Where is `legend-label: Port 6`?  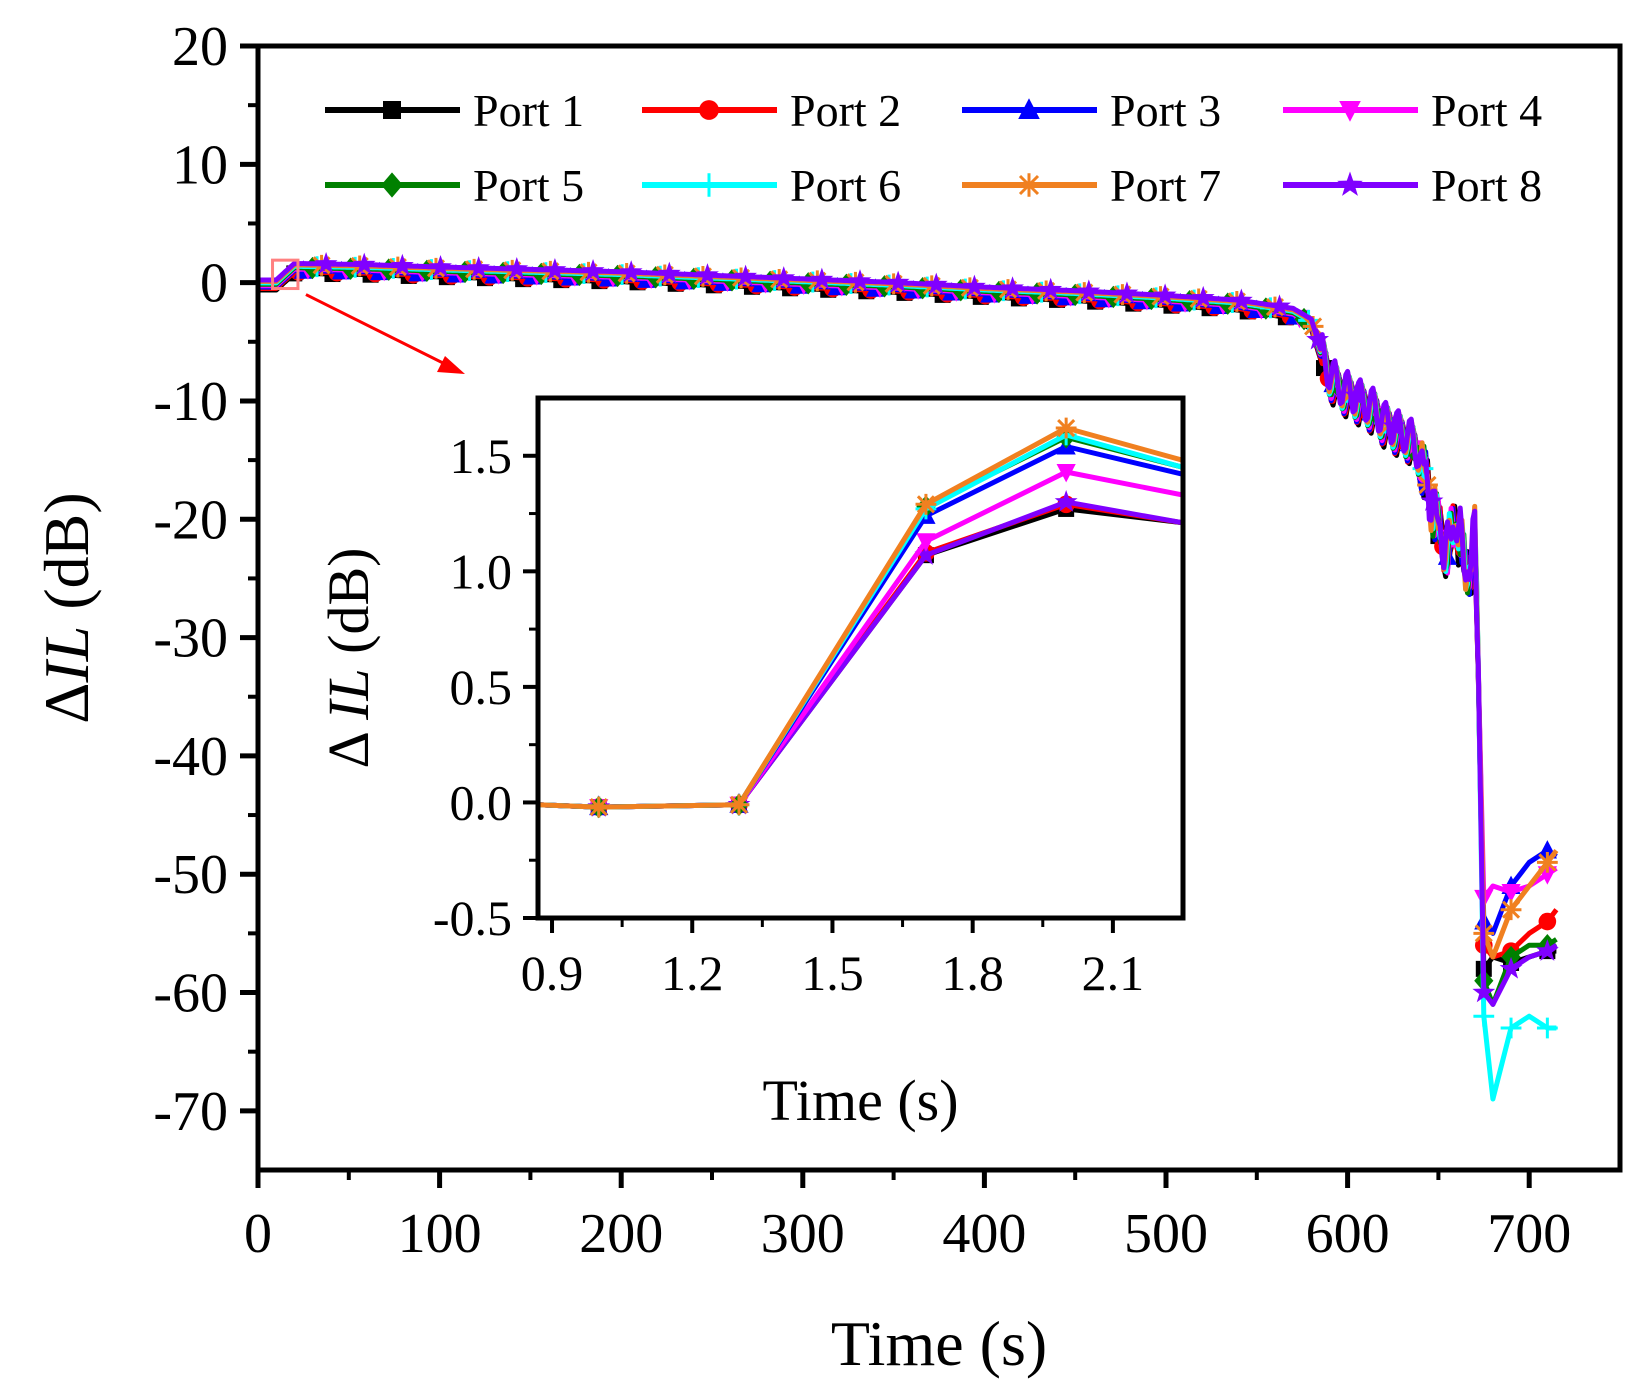 legend-label: Port 6 is located at coordinates (845, 185).